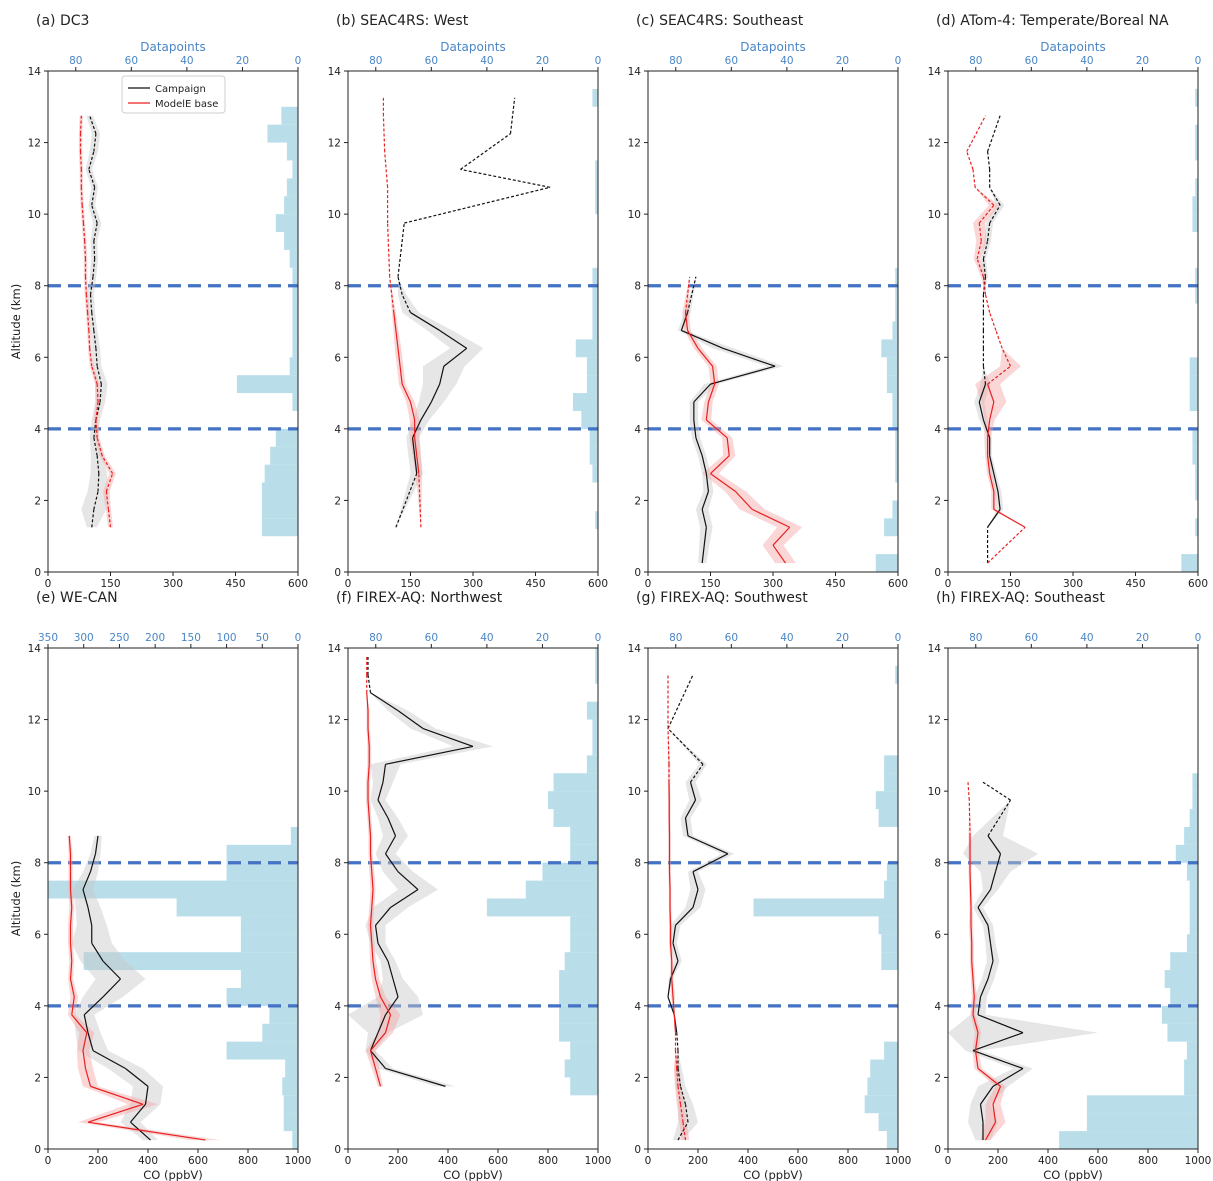 The image size is (1213, 1181). What do you see at coordinates (337, 864) in the screenshot?
I see `y-tick-label: 8` at bounding box center [337, 864].